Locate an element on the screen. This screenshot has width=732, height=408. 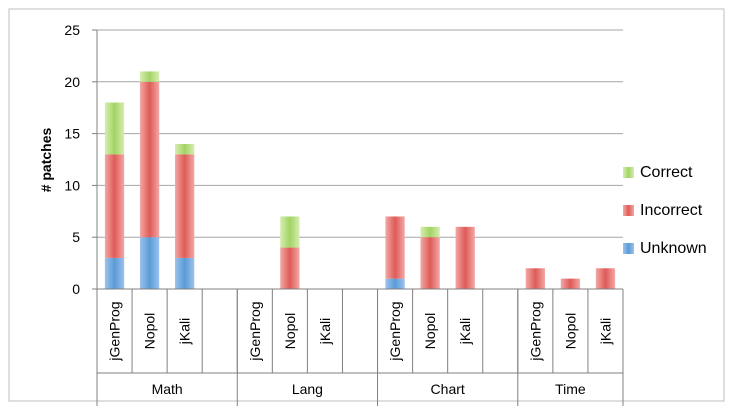
x-group-label: Chart is located at coordinates (448, 389).